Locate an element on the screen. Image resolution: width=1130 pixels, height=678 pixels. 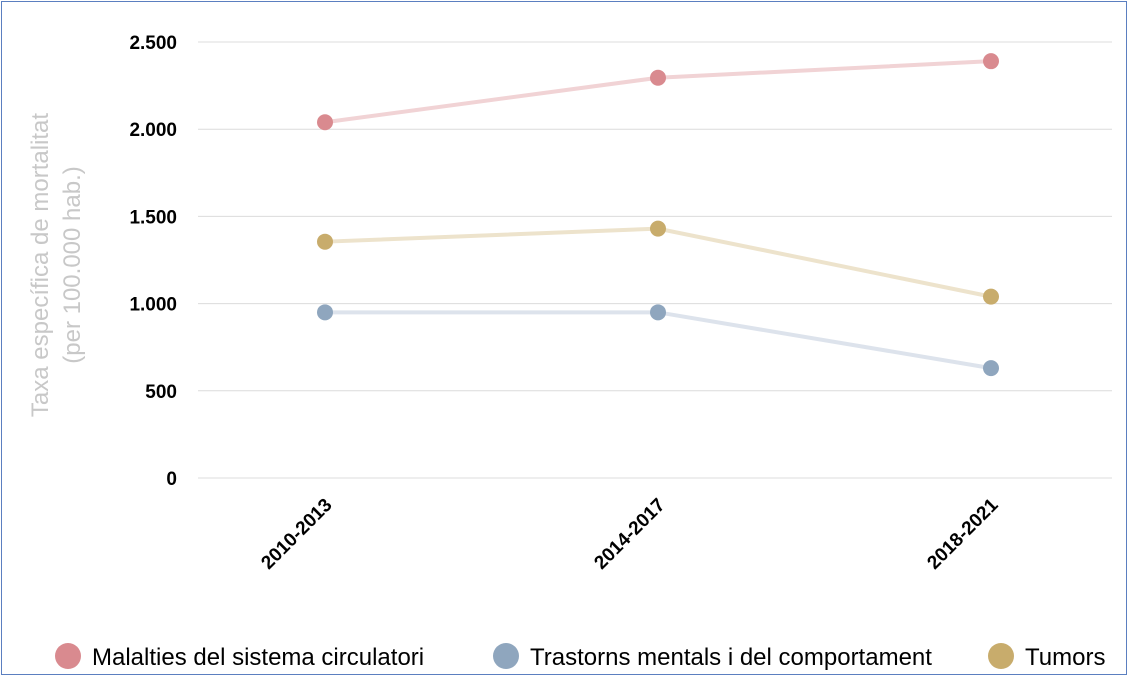
y-axis-ticks: 0 500 1.000 1.500 2.000 2.500 is located at coordinates (153, 261).